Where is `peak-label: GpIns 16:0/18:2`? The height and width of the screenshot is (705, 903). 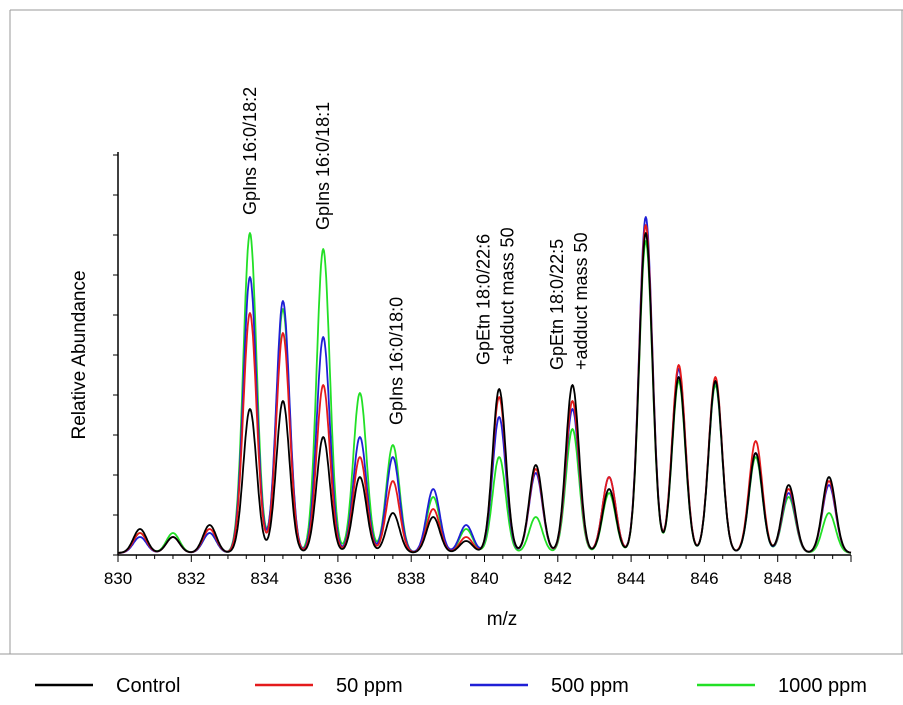 peak-label: GpIns 16:0/18:2 is located at coordinates (250, 151).